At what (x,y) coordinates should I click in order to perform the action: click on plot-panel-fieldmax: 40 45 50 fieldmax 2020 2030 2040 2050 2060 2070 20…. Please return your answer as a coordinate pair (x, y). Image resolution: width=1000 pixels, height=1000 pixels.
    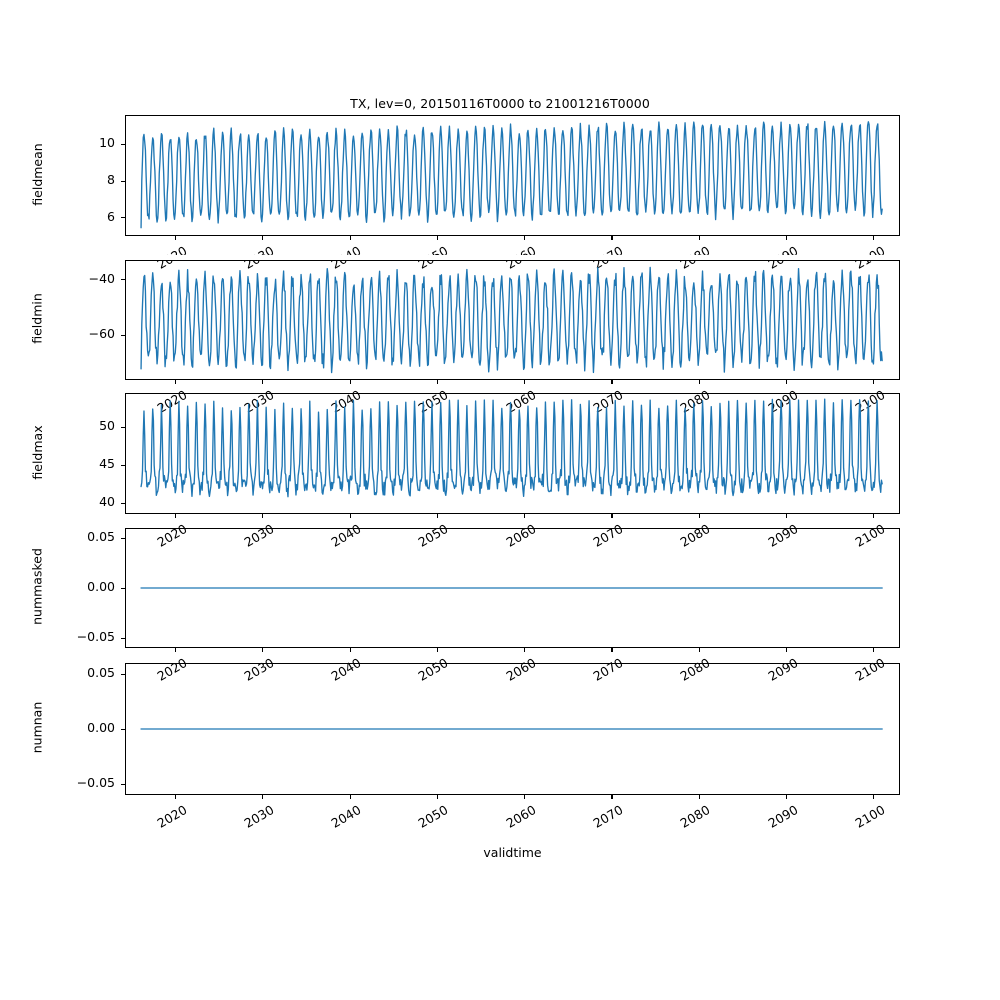
    Looking at the image, I should click on (465, 471).